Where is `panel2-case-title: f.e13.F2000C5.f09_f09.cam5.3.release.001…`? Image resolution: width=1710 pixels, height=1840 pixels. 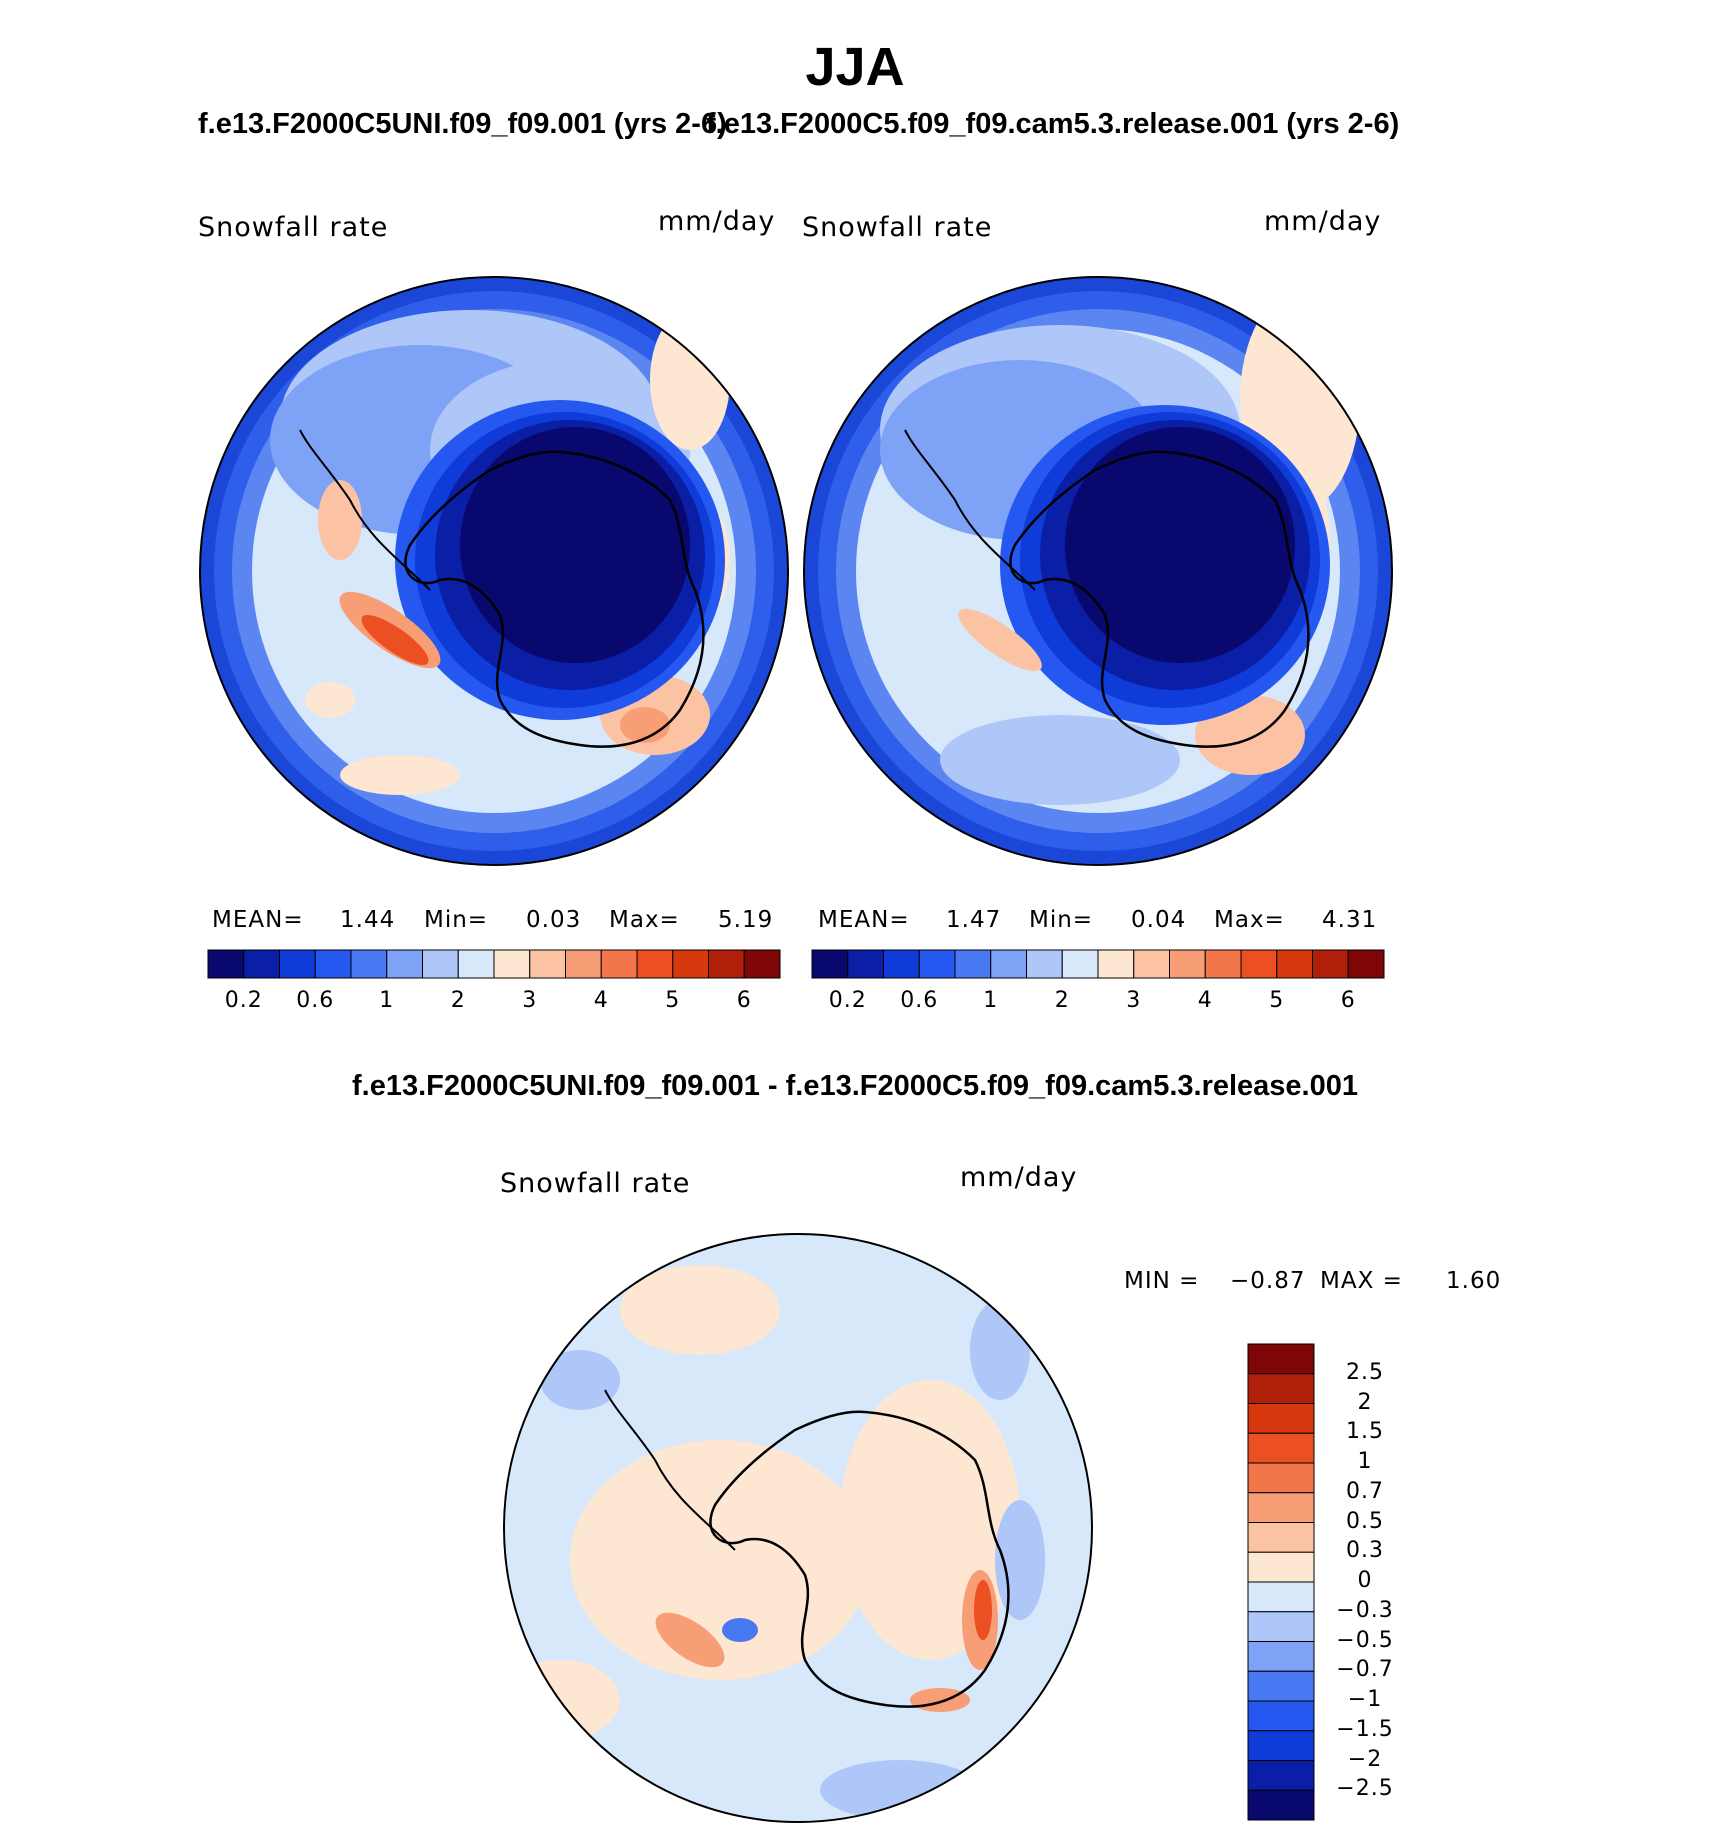
panel2-case-title: f.e13.F2000C5.f09_f09.cam5.3.release.001… is located at coordinates (1053, 124).